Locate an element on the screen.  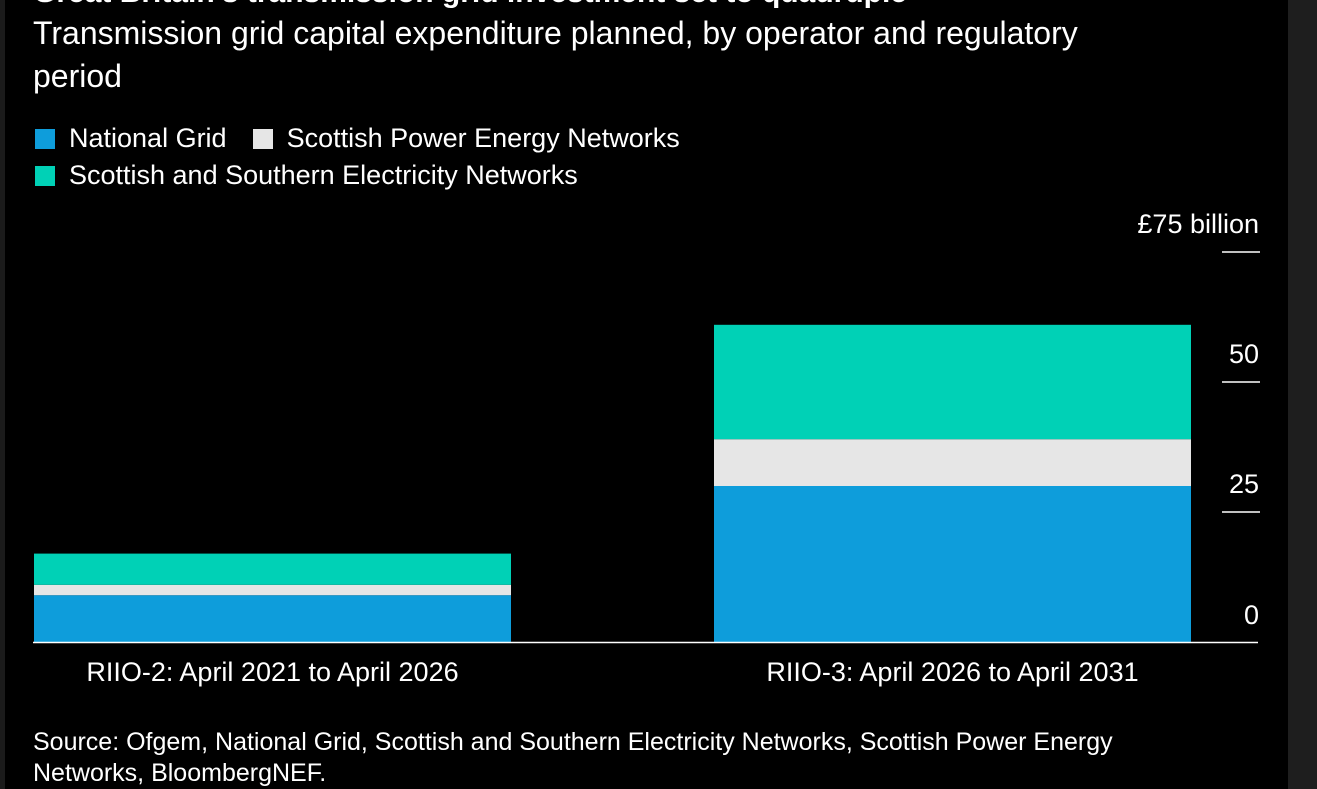
legend-item-spen: Scottish Power Energy Networks is located at coordinates (466, 138).